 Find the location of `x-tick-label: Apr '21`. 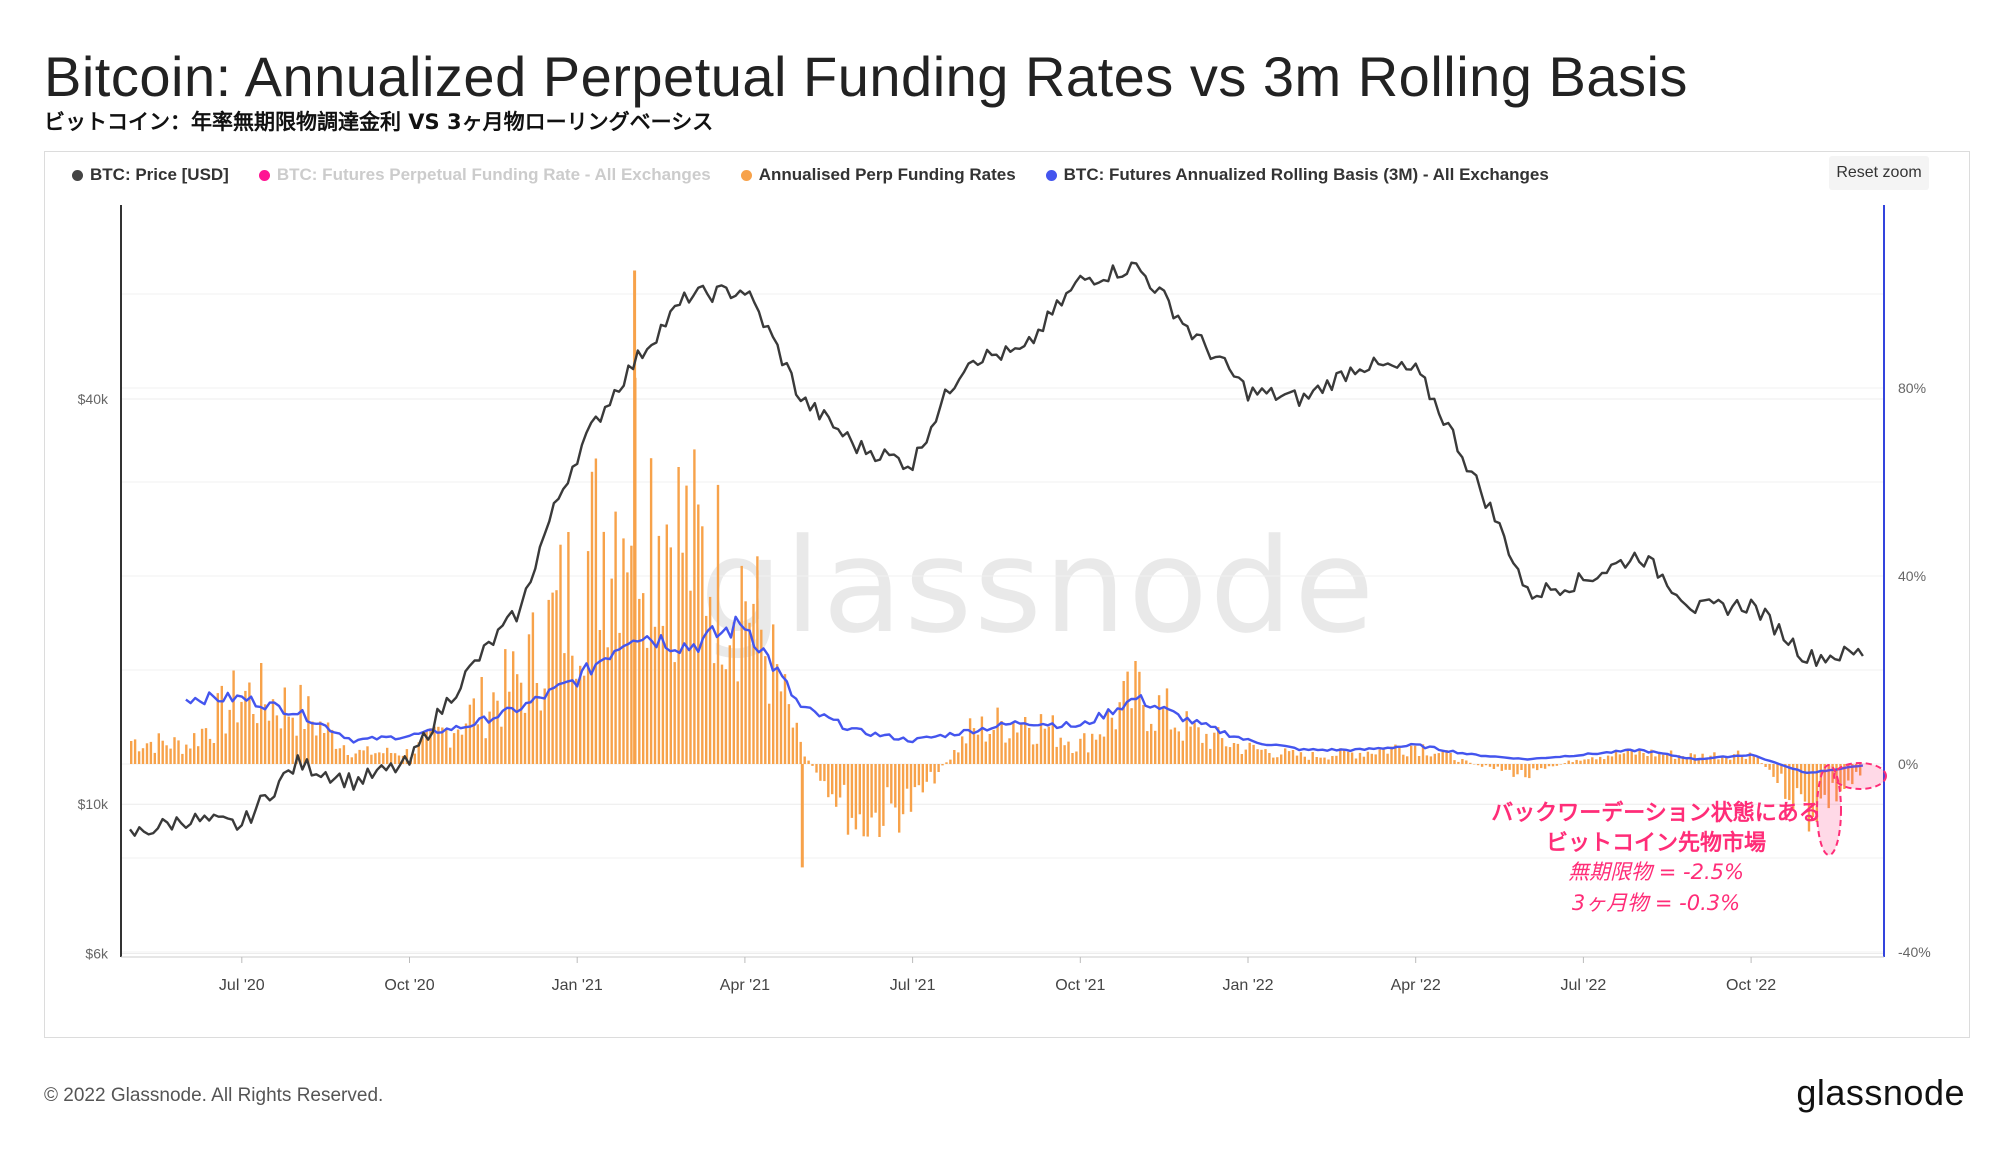

x-tick-label: Apr '21 is located at coordinates (745, 985).